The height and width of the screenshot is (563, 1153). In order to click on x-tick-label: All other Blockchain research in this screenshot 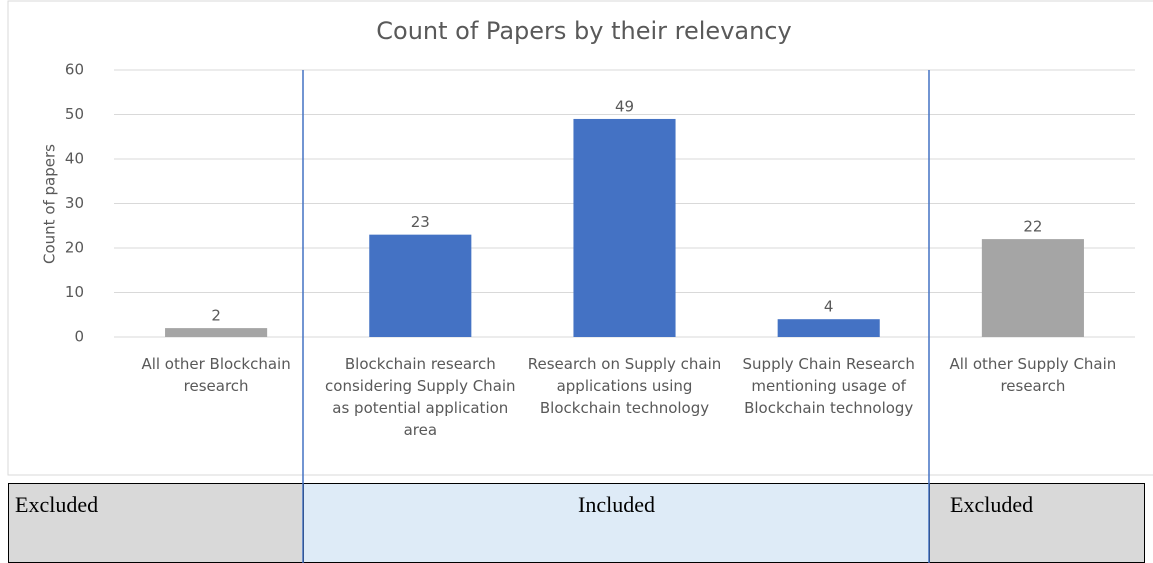, I will do `click(216, 375)`.